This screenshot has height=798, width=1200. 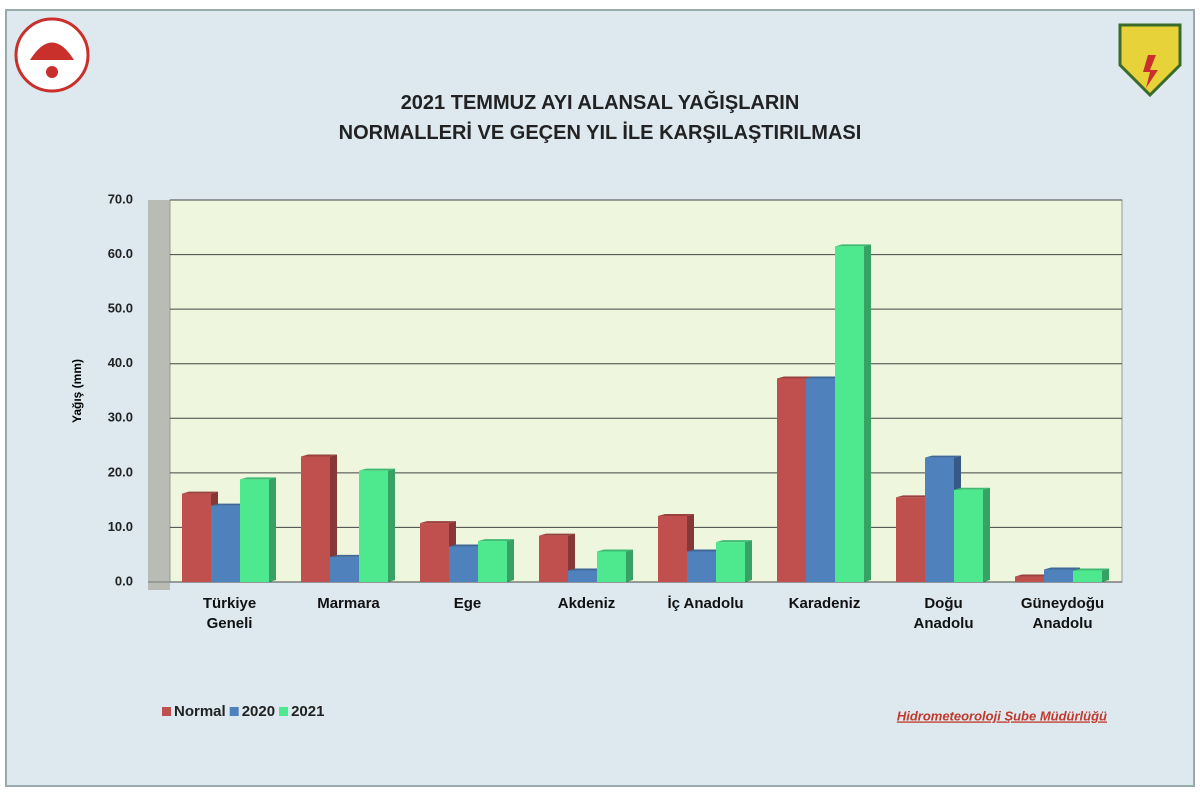 What do you see at coordinates (705, 603) in the screenshot?
I see `x-tick-label: İç Anadolu` at bounding box center [705, 603].